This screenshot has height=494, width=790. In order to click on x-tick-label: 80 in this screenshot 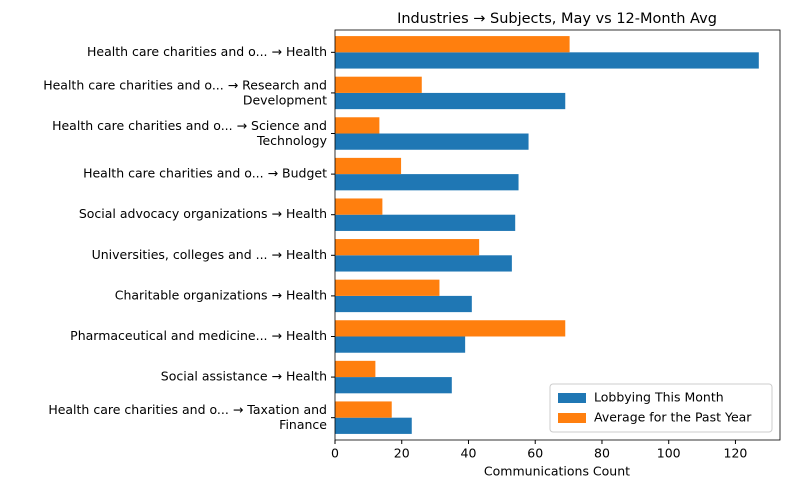, I will do `click(602, 453)`.